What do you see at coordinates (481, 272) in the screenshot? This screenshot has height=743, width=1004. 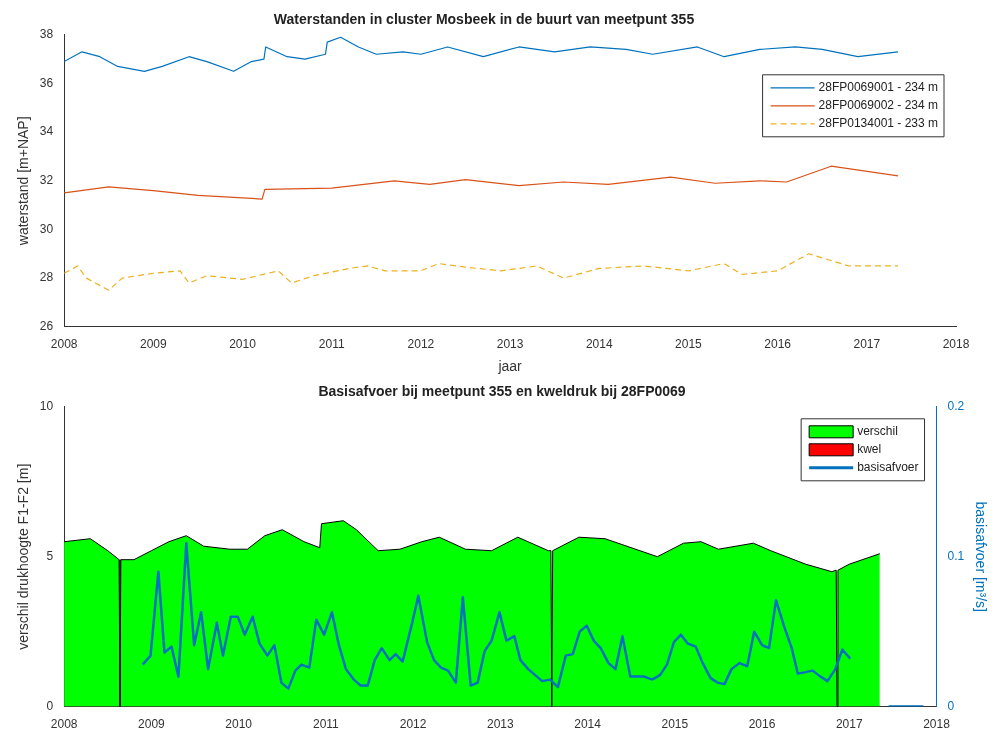 I see `line-series` at bounding box center [481, 272].